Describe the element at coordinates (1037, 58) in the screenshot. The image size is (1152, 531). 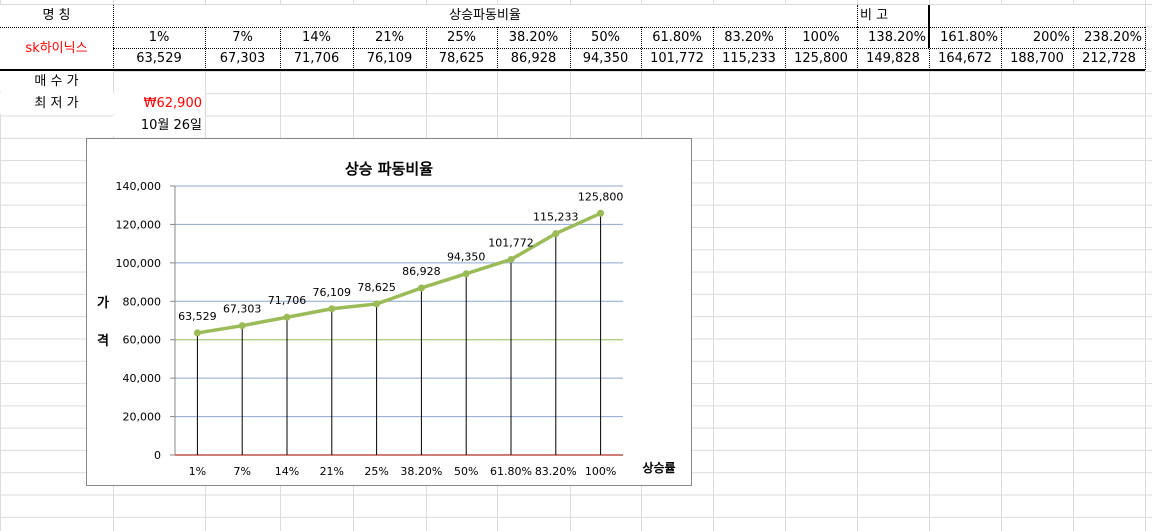
I see `price-cell: 188,700` at that location.